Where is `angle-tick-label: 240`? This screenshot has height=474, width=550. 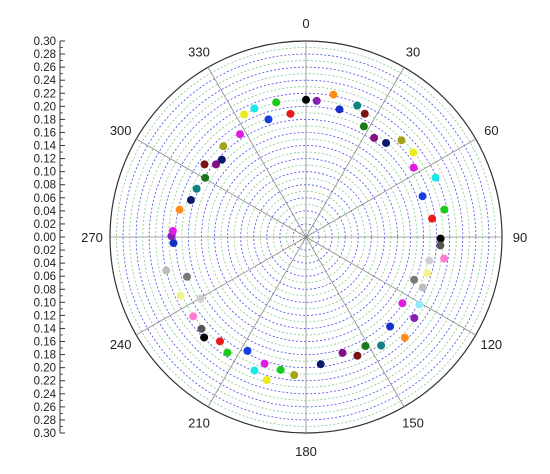
angle-tick-label: 240 is located at coordinates (121, 344).